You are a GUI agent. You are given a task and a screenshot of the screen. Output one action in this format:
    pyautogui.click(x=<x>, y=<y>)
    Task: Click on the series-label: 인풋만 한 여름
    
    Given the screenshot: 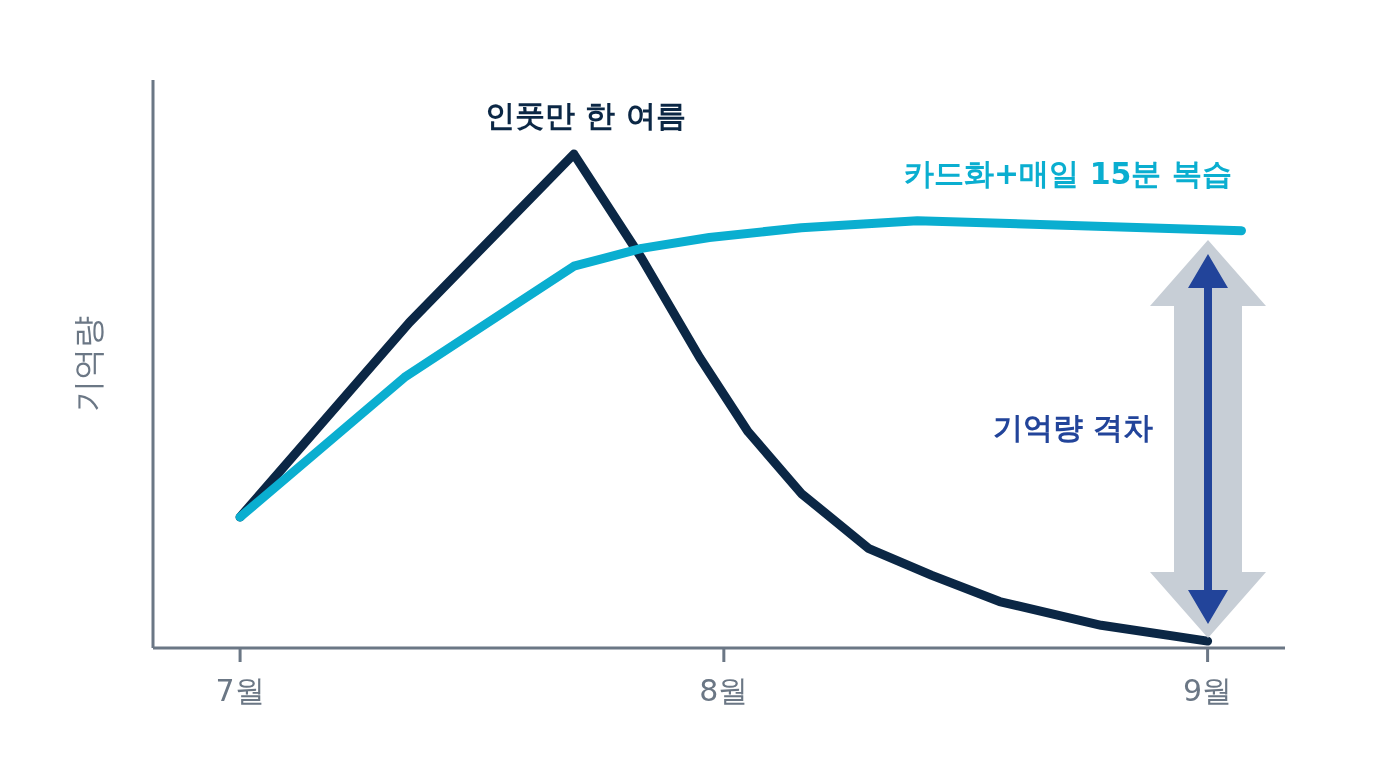 What is the action you would take?
    pyautogui.click(x=585, y=116)
    